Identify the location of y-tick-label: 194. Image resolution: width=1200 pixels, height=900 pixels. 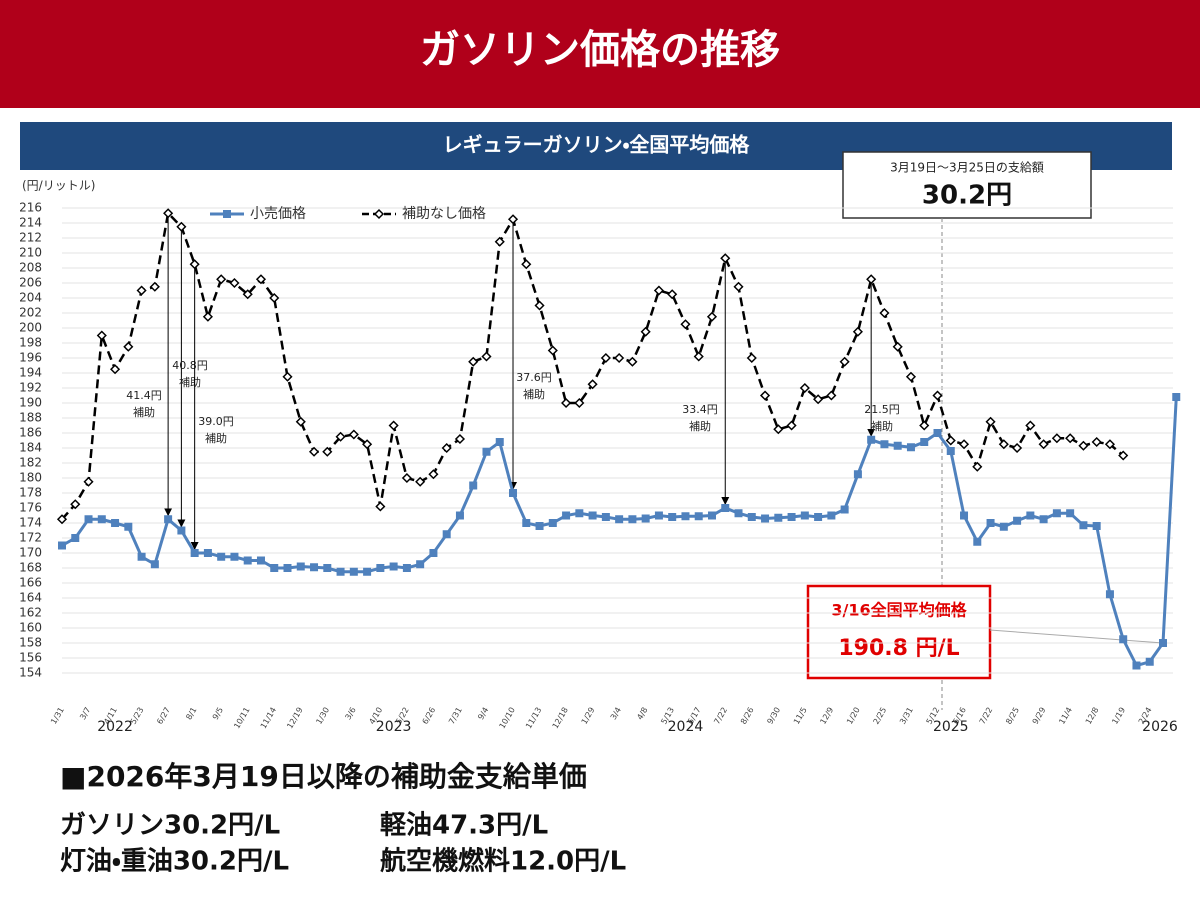
(30, 373).